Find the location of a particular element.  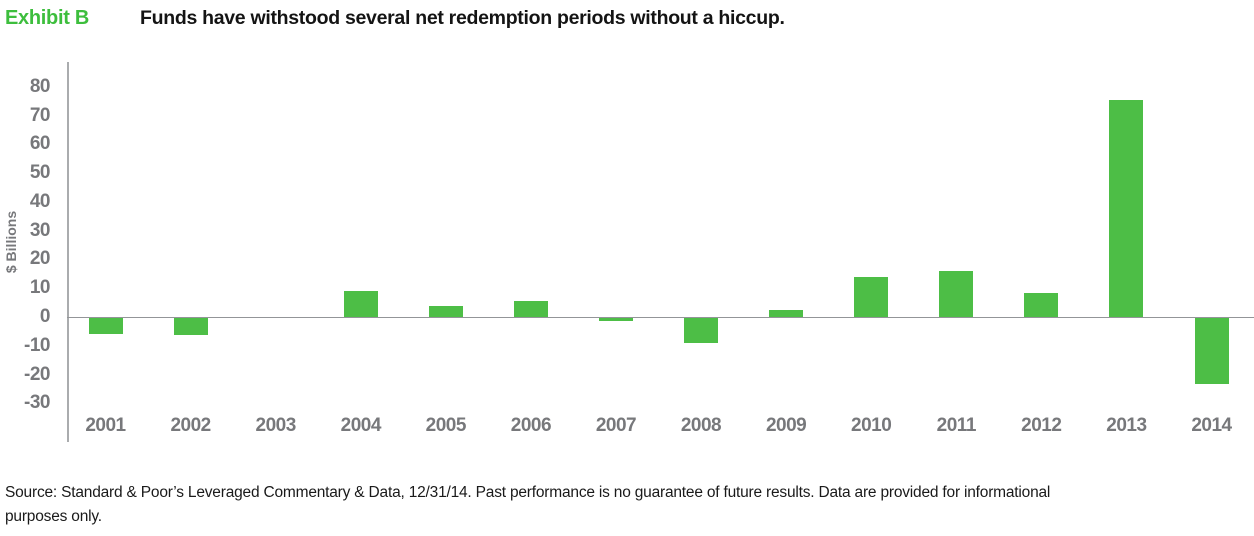

y-axis-tick-label: 60 is located at coordinates (40, 144).